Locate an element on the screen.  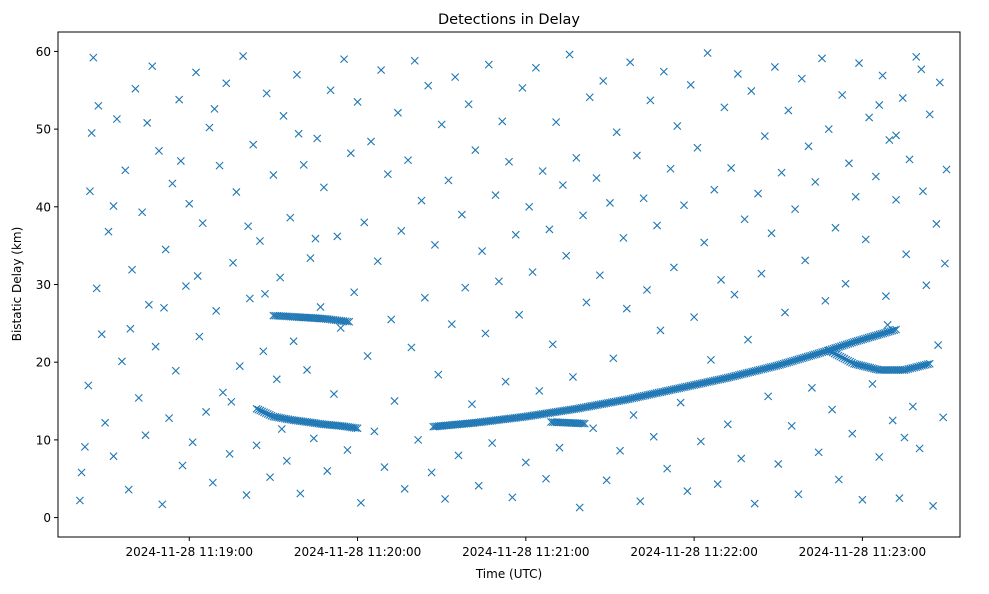
y-tick-label: 30 is located at coordinates (43, 285).